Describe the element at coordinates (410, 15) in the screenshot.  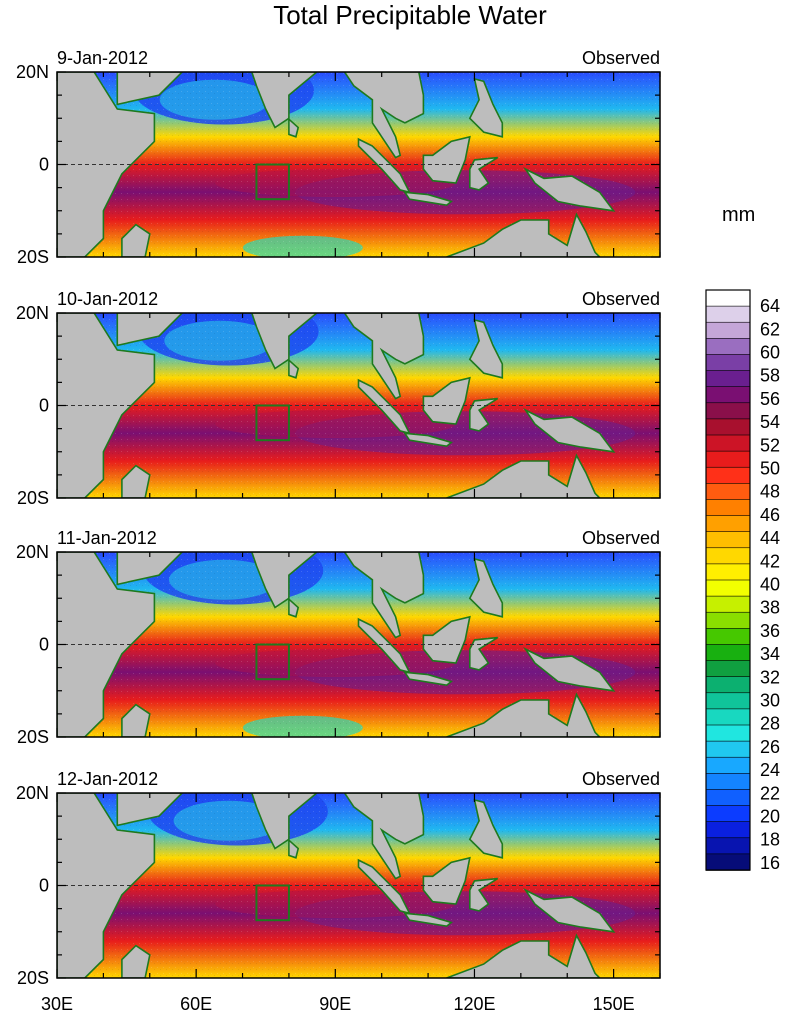
I see `chart-title: Total Precipitable Water` at that location.